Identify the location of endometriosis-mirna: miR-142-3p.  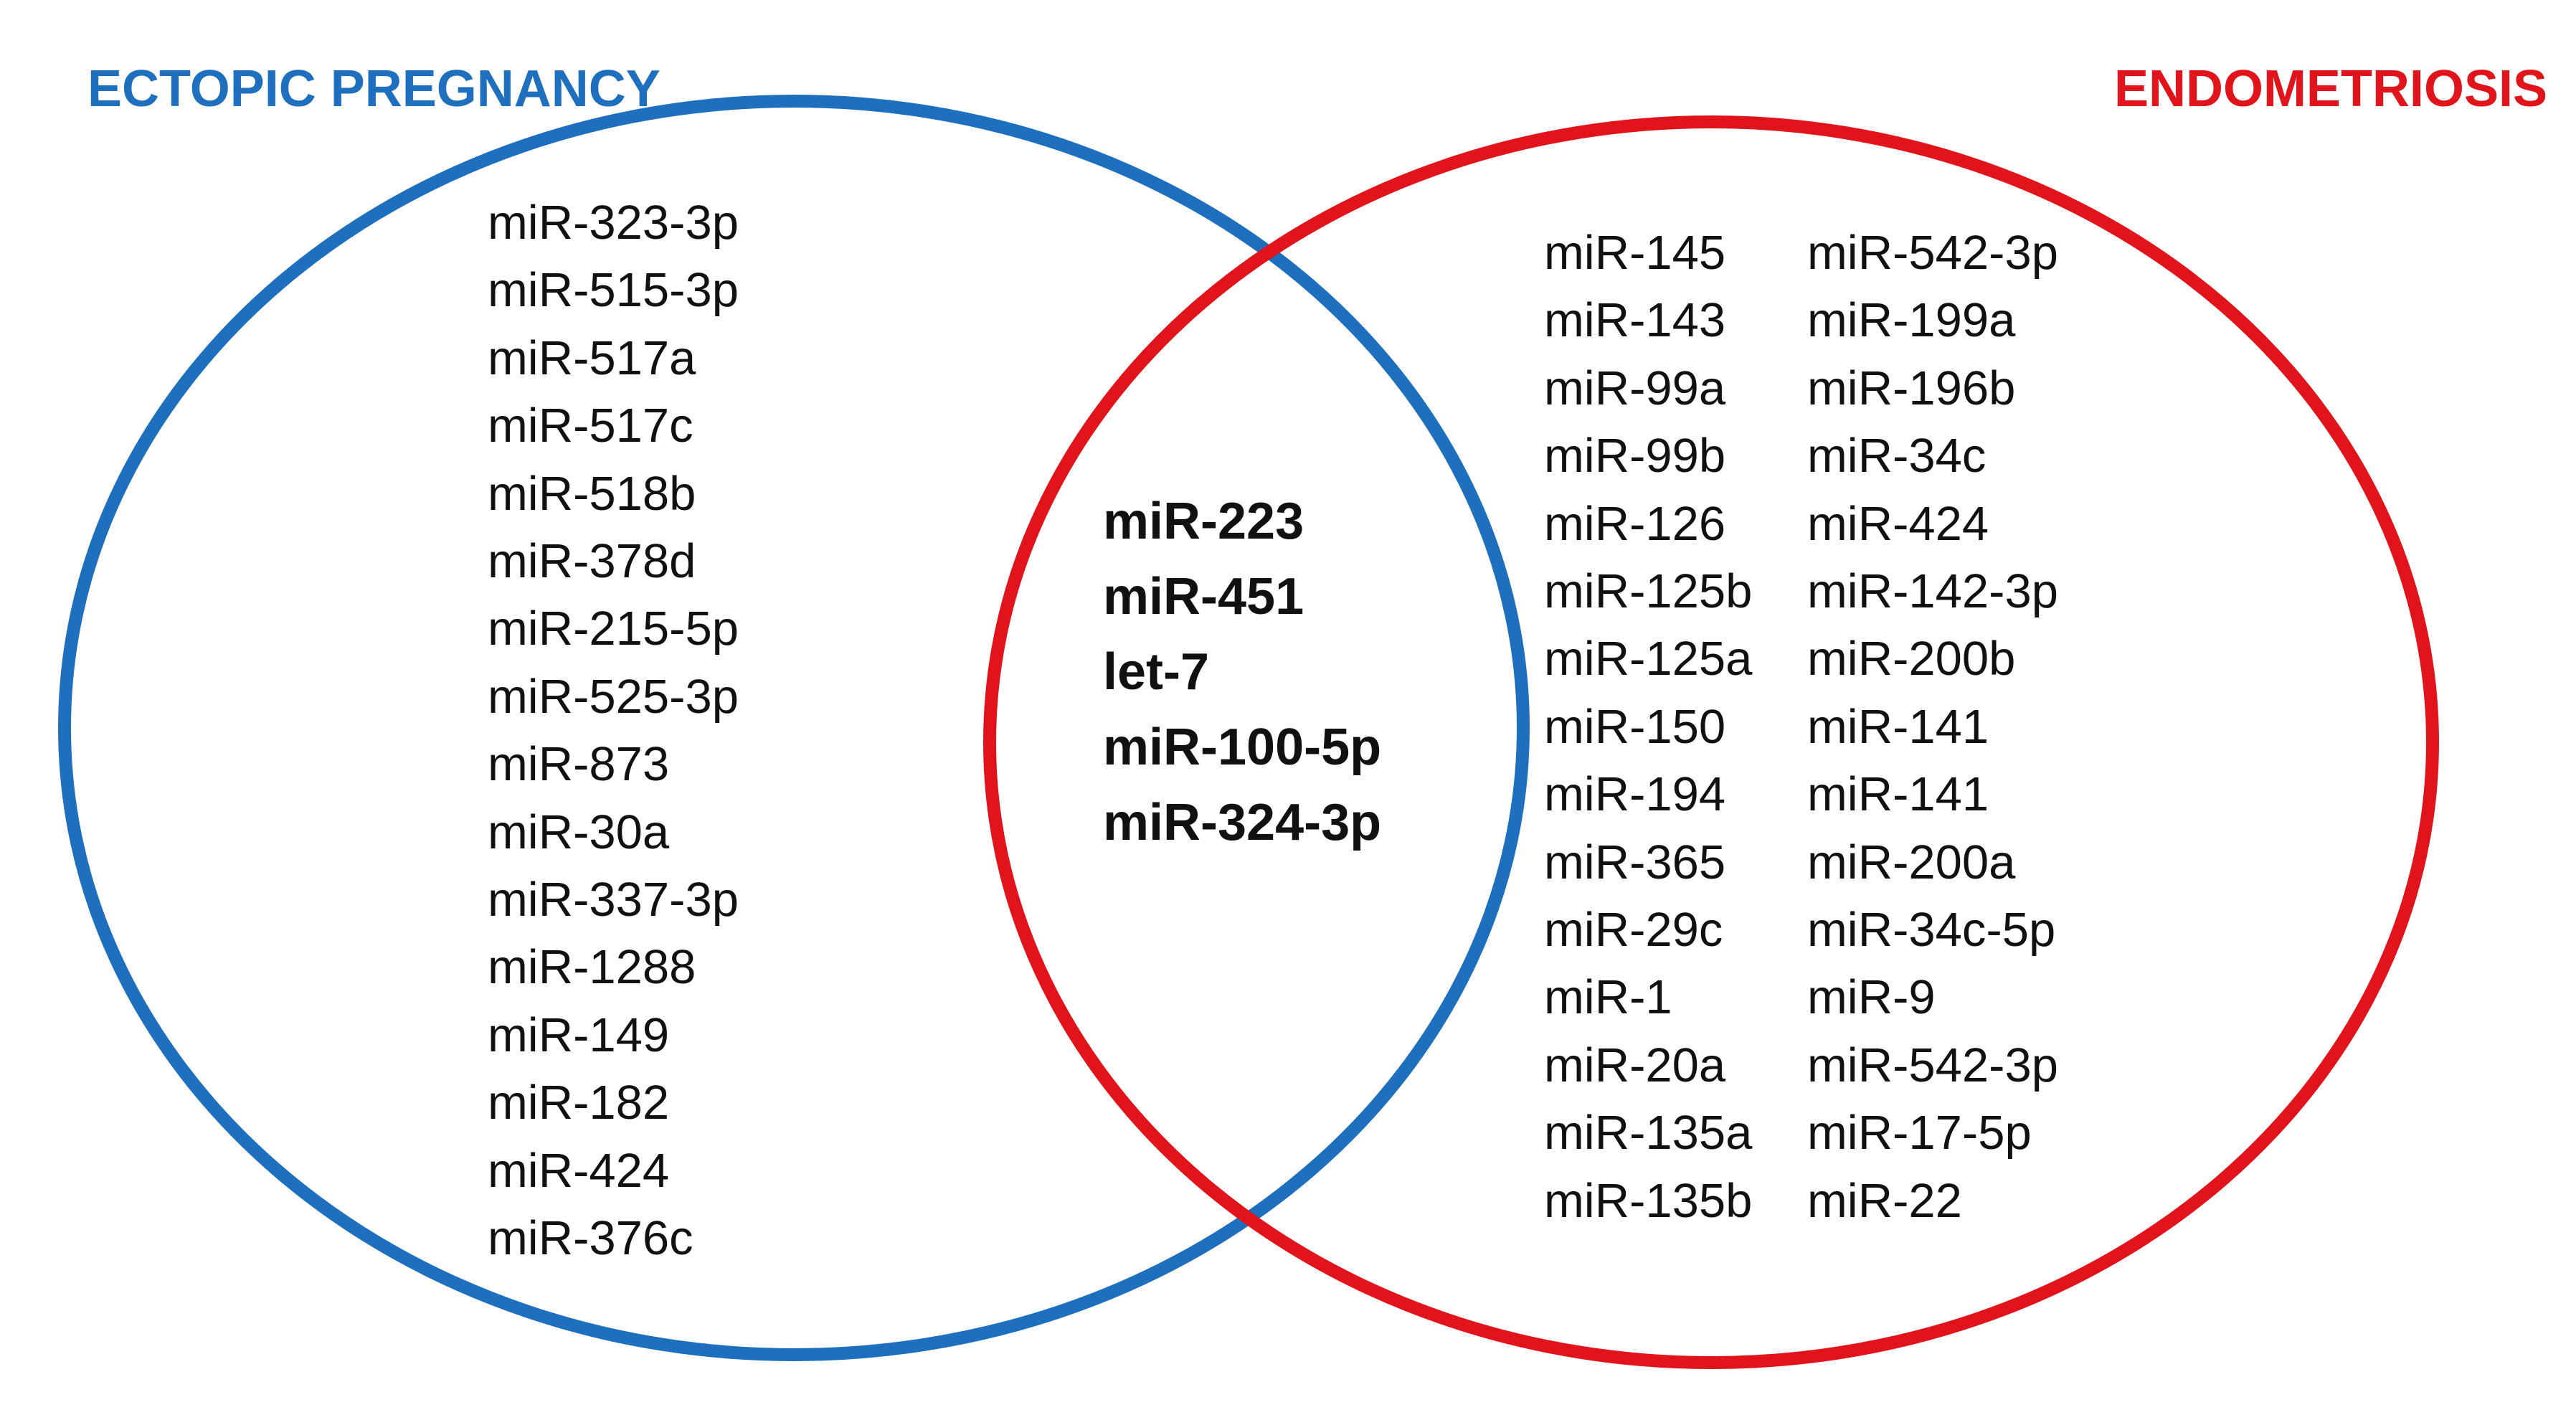
(1933, 591).